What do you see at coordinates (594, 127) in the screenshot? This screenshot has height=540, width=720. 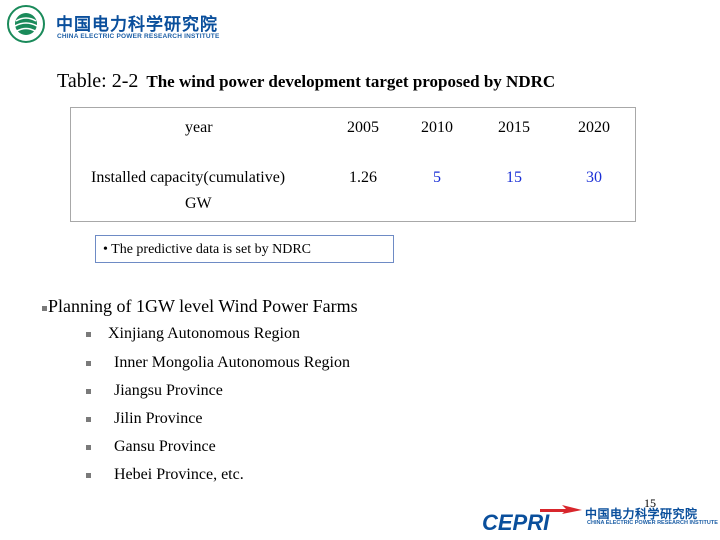 I see `year-2020: 2020` at bounding box center [594, 127].